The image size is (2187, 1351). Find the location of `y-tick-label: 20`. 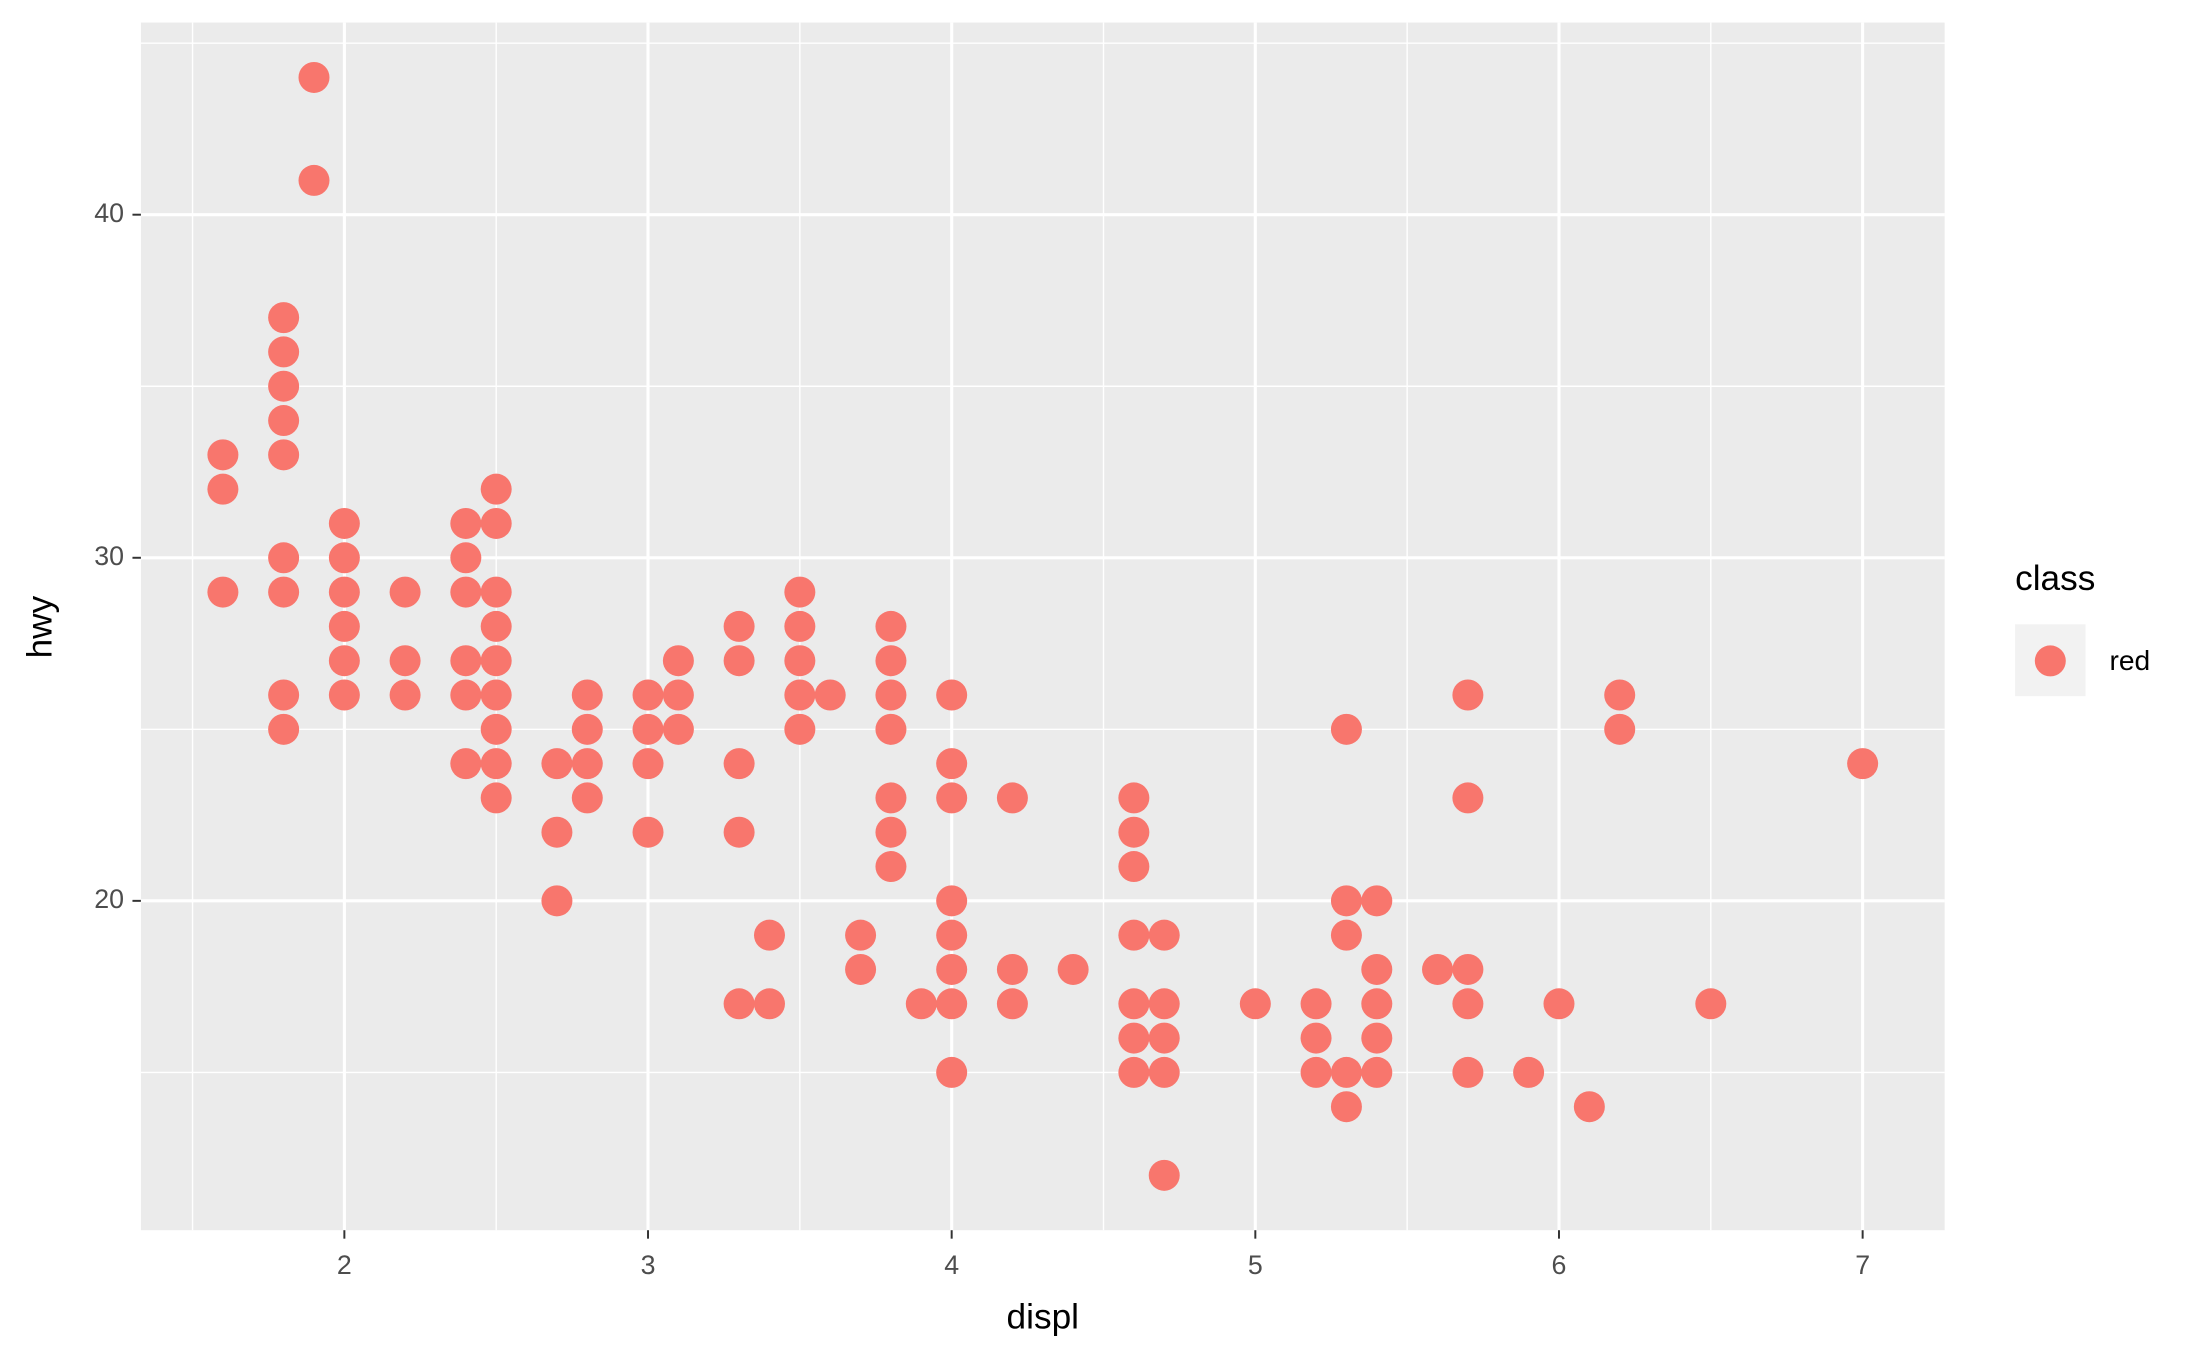

y-tick-label: 20 is located at coordinates (109, 899).